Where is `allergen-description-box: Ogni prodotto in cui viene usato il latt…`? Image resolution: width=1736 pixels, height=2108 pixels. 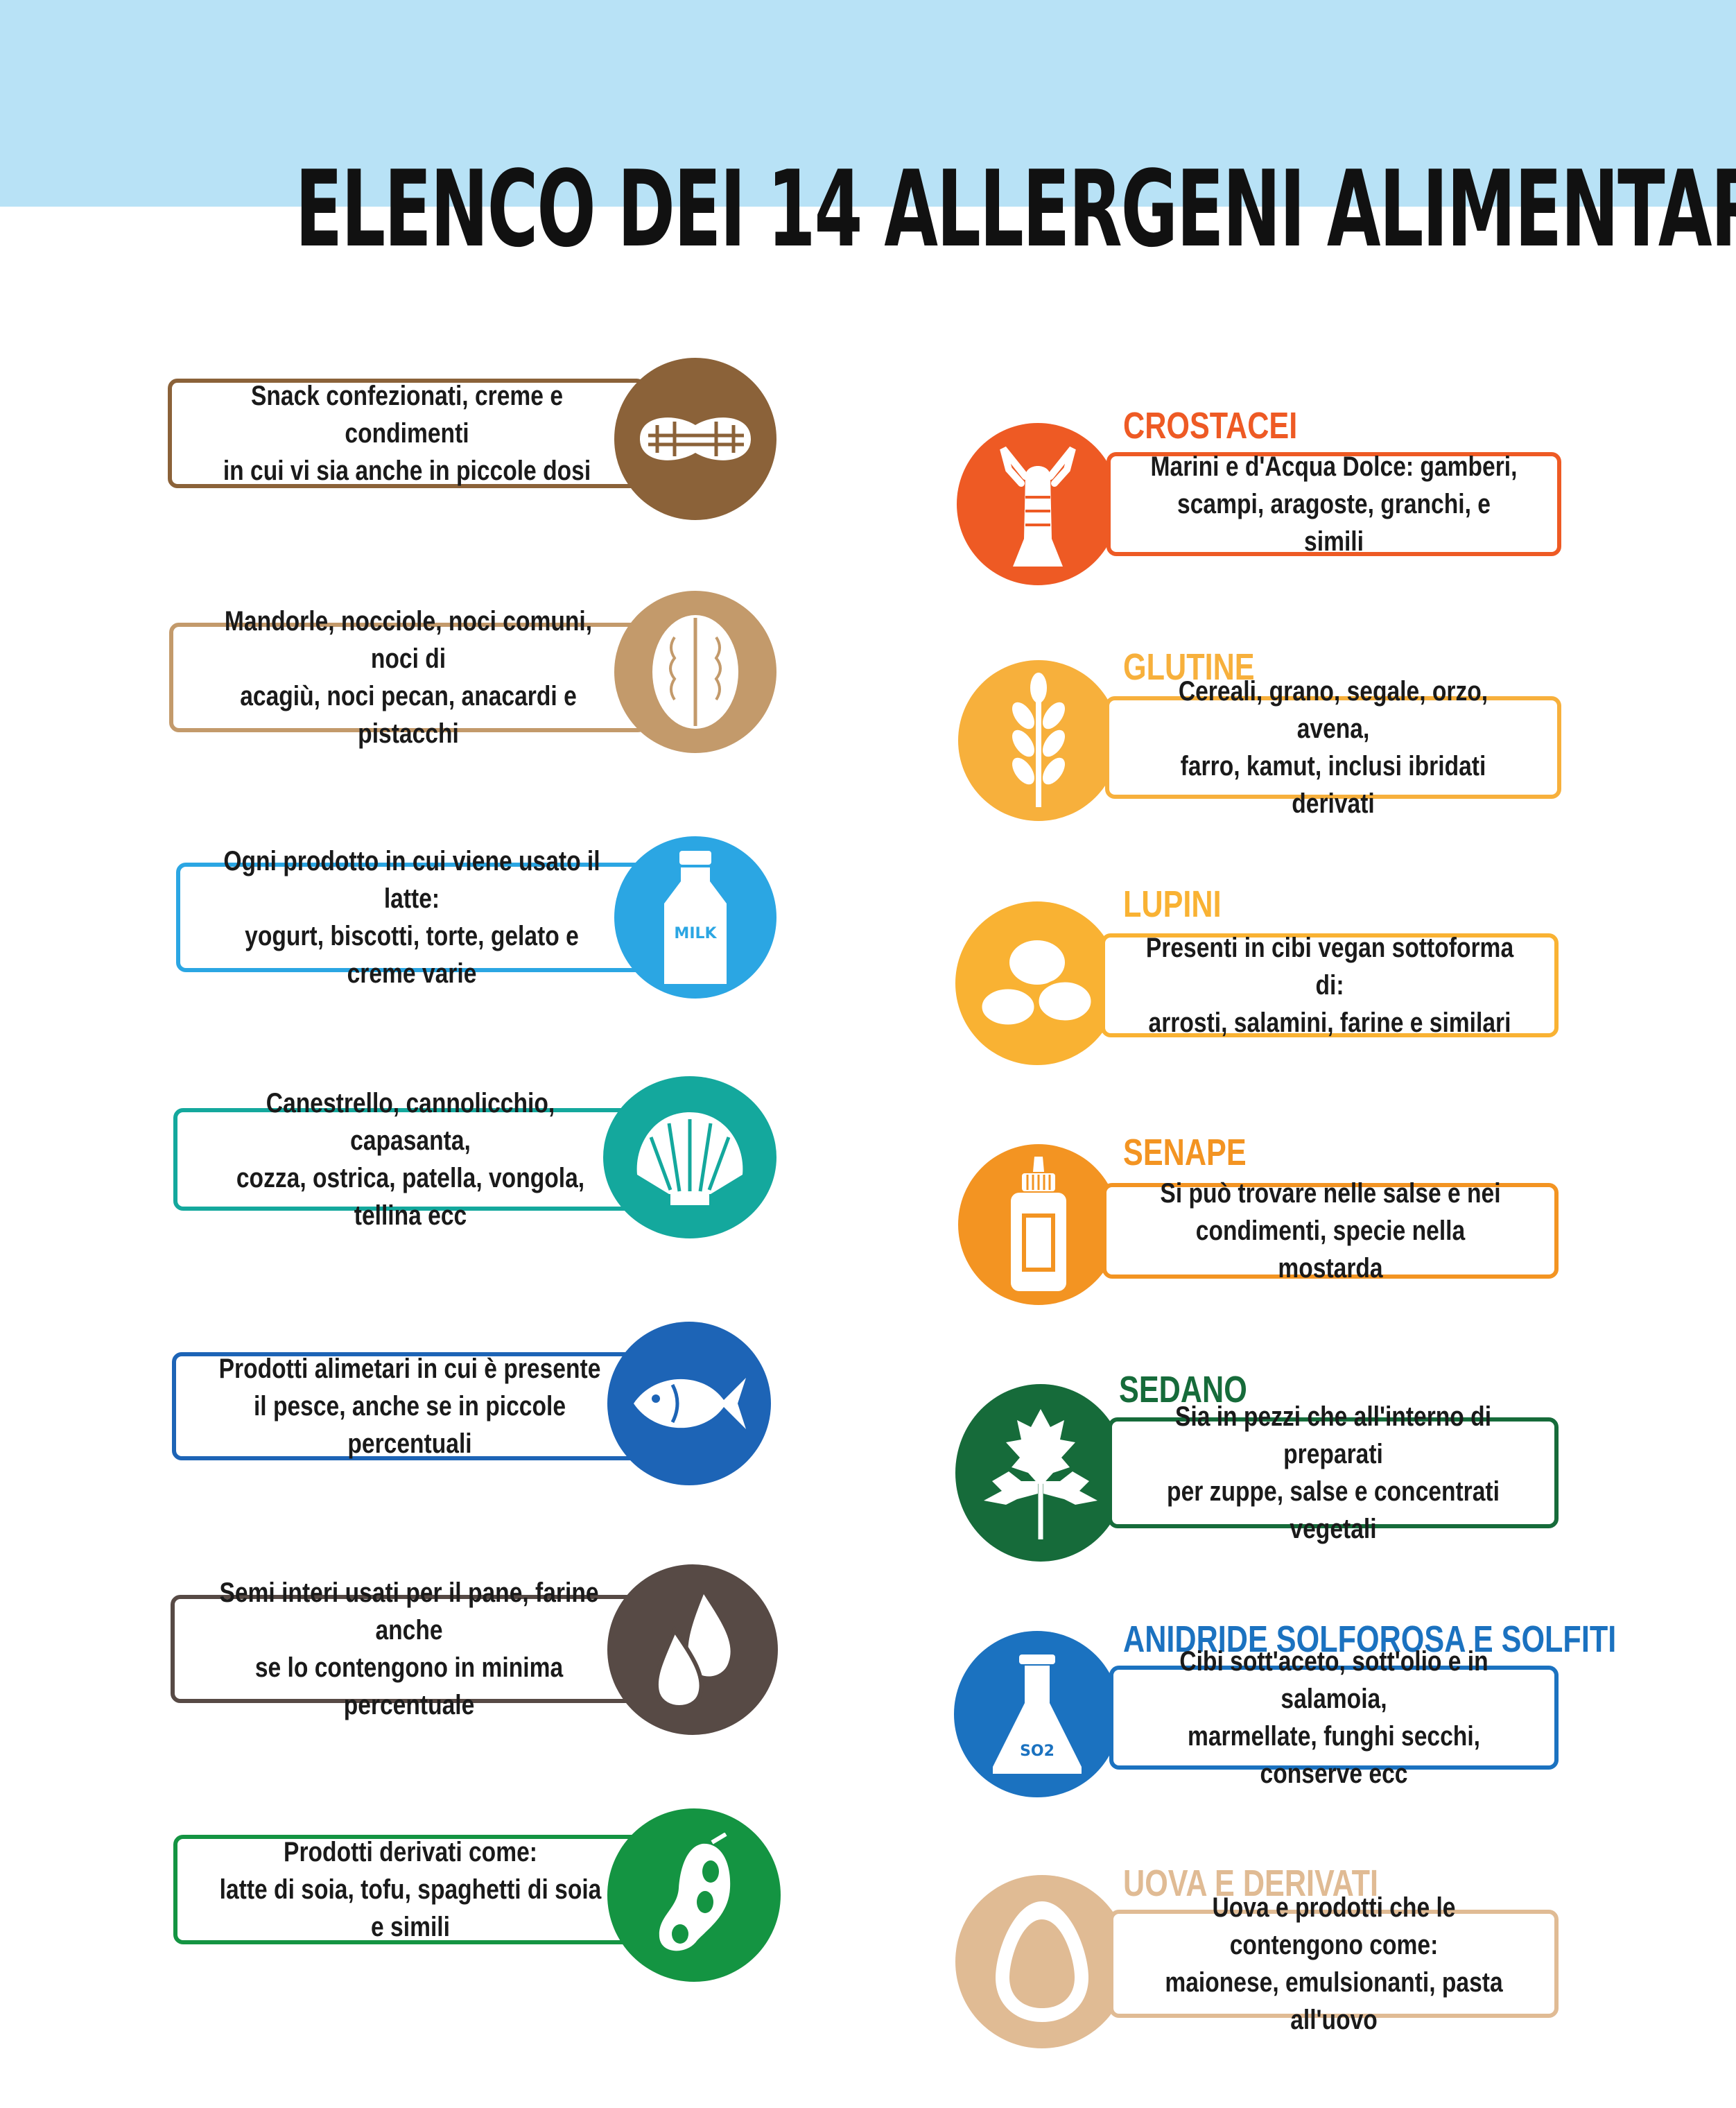
allergen-description-box: Ogni prodotto in cui viene usato il latt… is located at coordinates (412, 917).